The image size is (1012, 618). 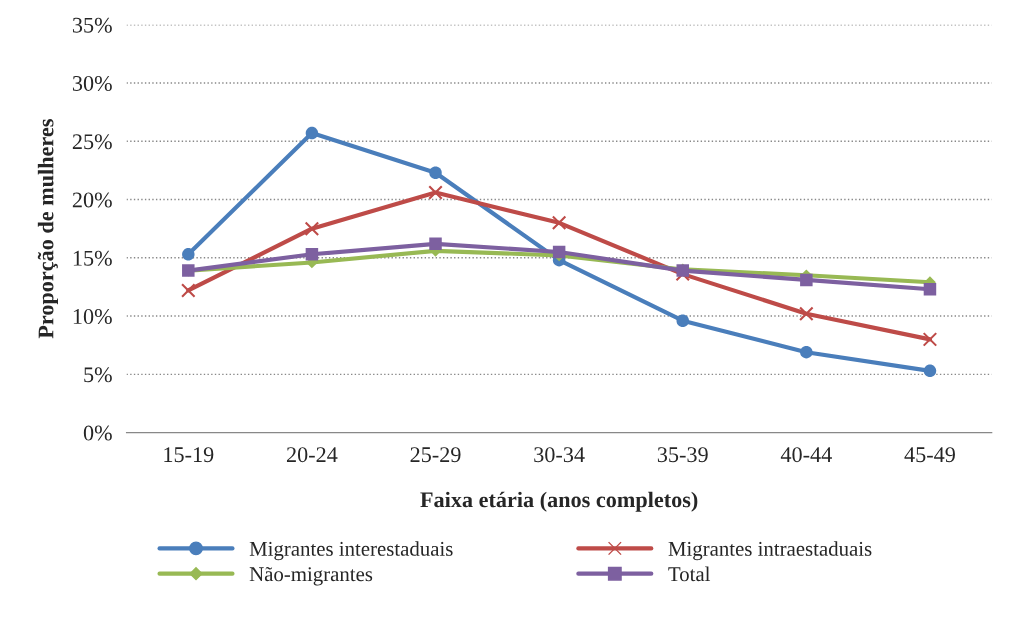 I want to click on legend-label: Migrantes interestaduais, so click(x=351, y=551).